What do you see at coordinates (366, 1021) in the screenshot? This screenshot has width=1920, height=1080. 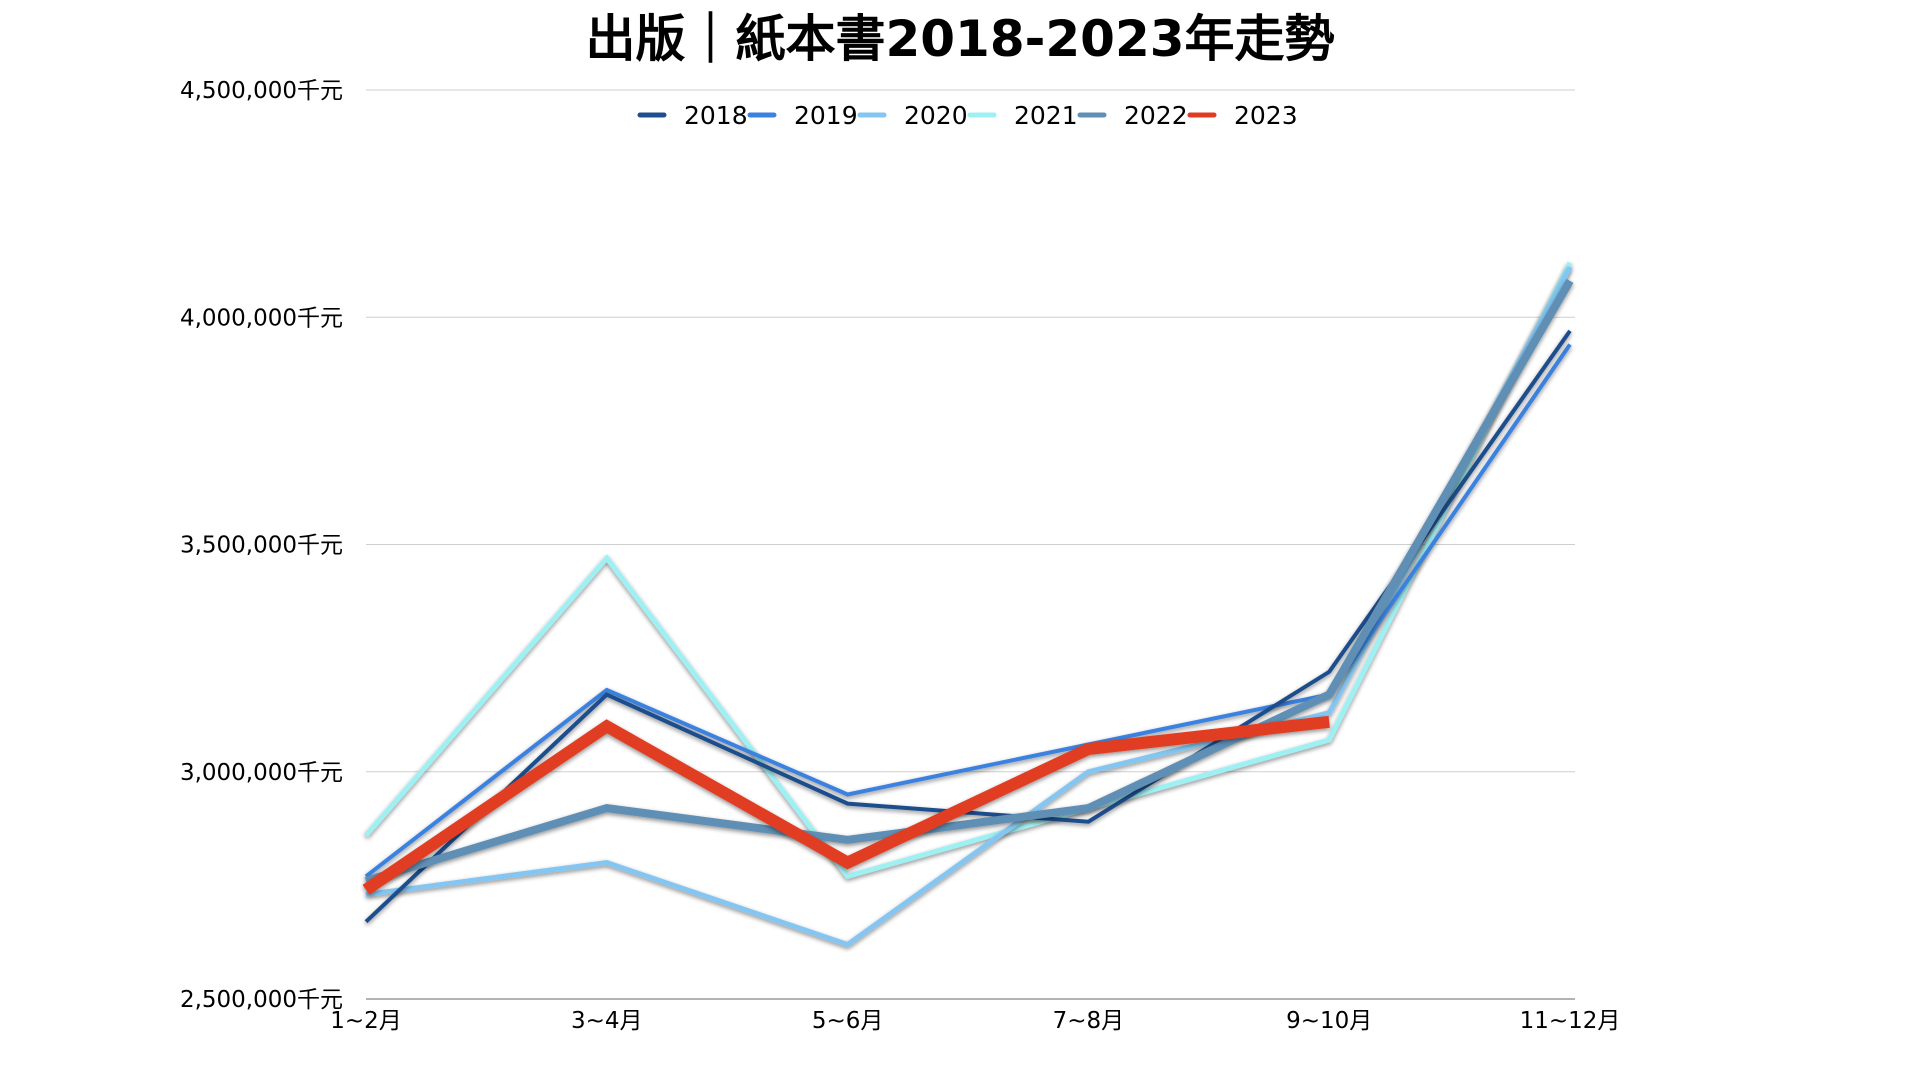 I see `x-tick-label: 1~2月` at bounding box center [366, 1021].